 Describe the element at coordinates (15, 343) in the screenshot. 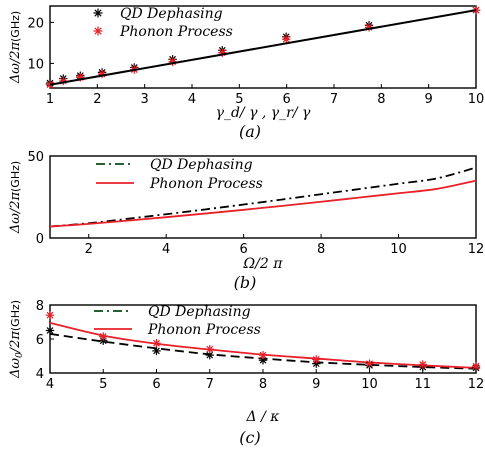

I see `y-axis-label-tail: /2π` at that location.